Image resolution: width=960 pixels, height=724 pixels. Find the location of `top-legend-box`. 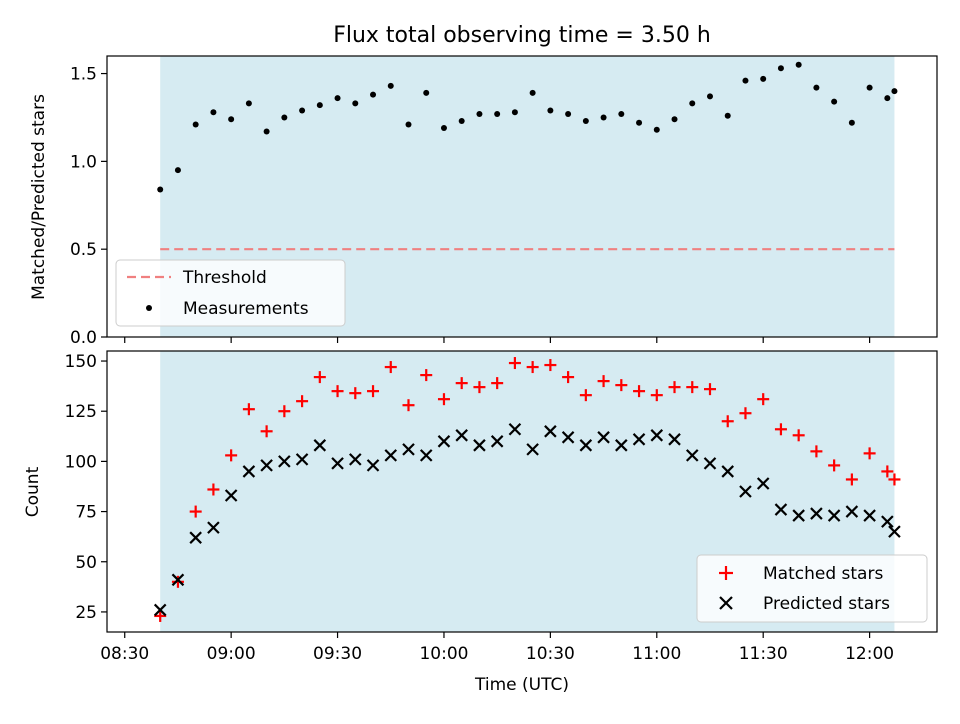

top-legend-box is located at coordinates (230, 293).